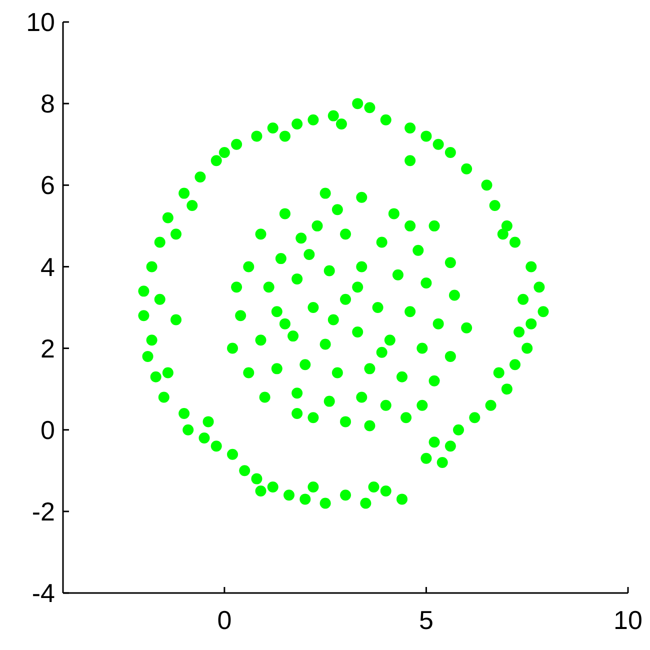  What do you see at coordinates (426, 620) in the screenshot?
I see `x-tick-label: 5` at bounding box center [426, 620].